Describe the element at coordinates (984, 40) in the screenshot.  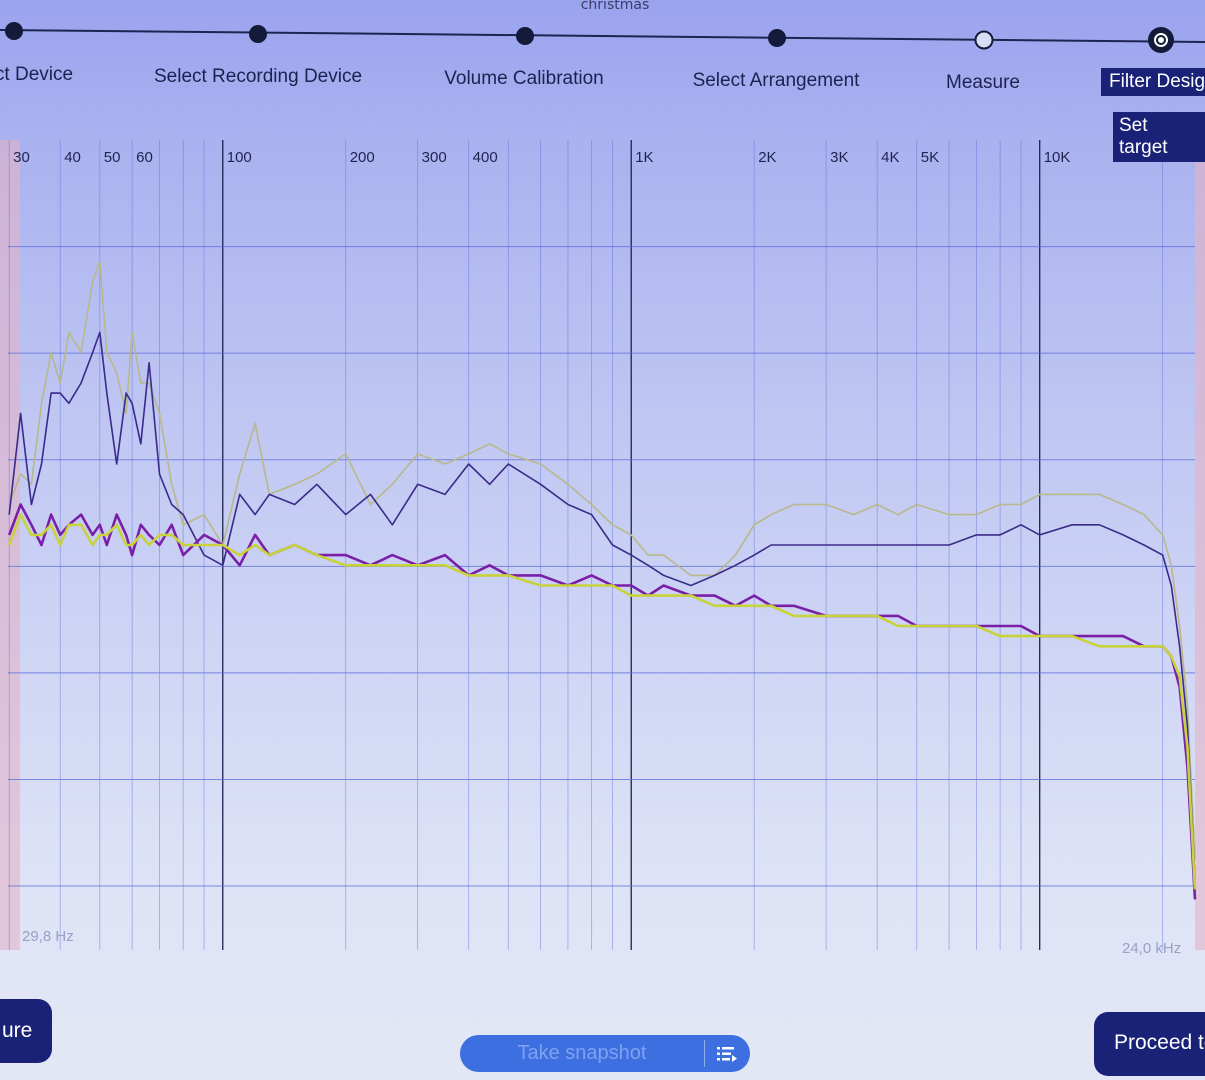
I see `step-dot-measure` at that location.